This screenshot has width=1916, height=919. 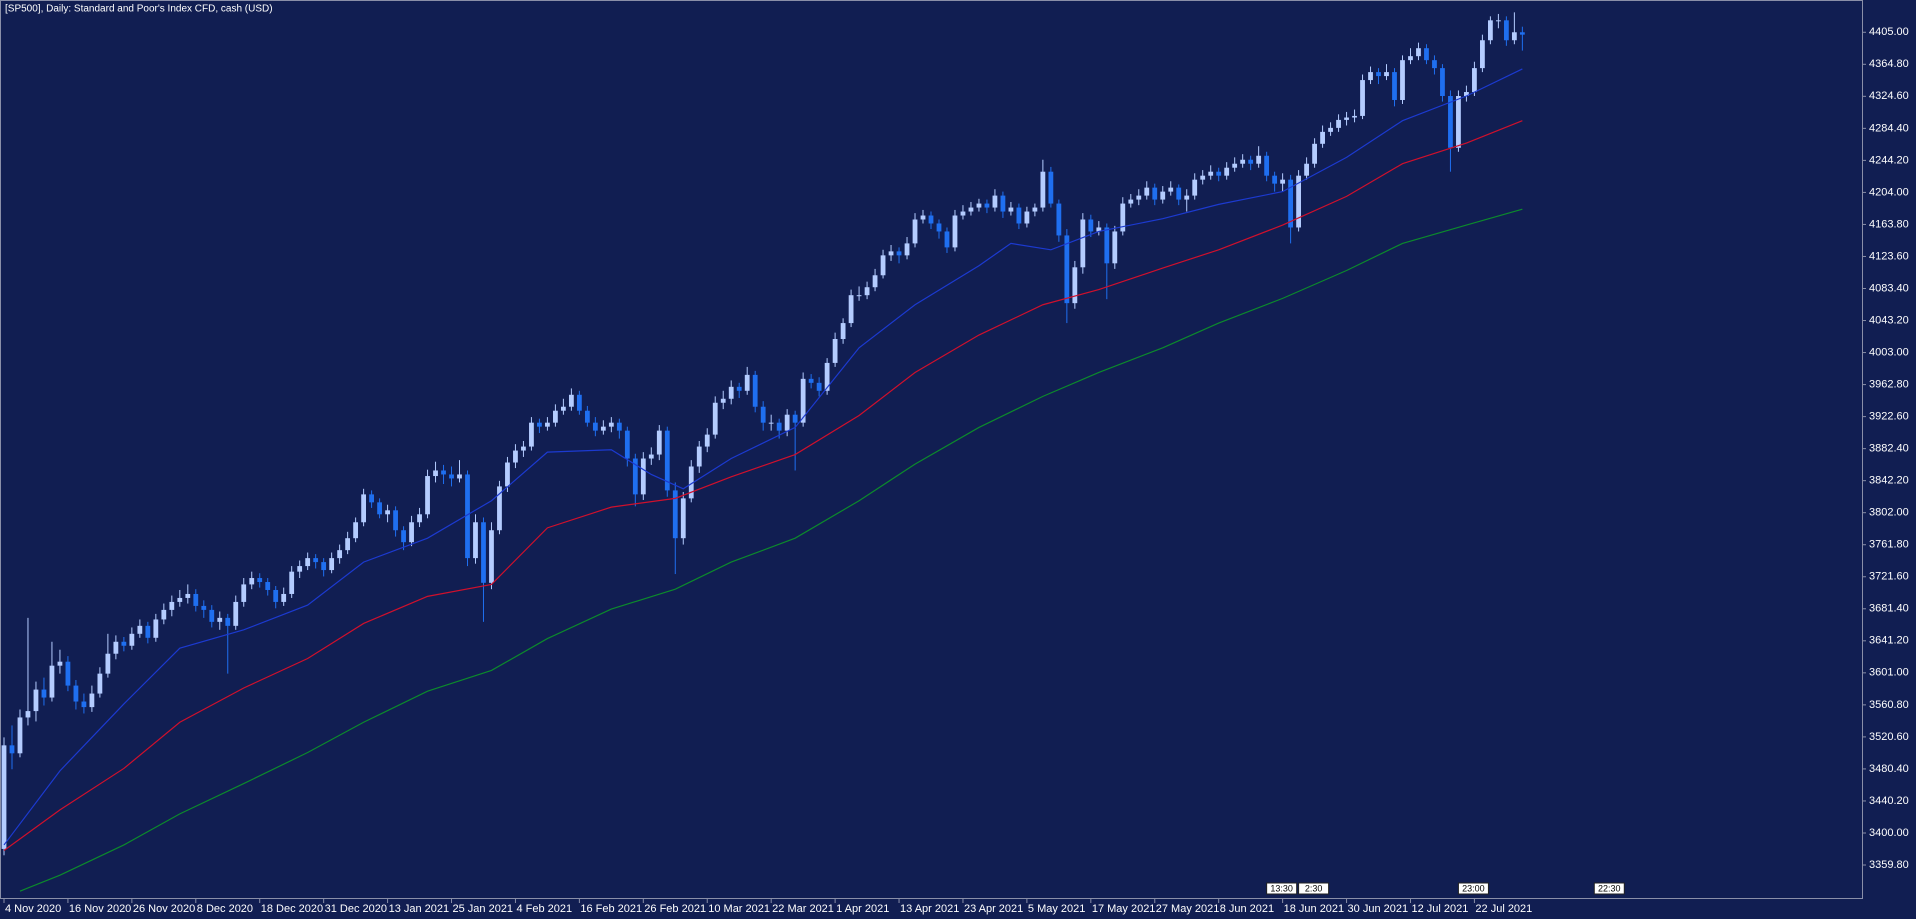 I want to click on event-label: 2:30, so click(x=1314, y=888).